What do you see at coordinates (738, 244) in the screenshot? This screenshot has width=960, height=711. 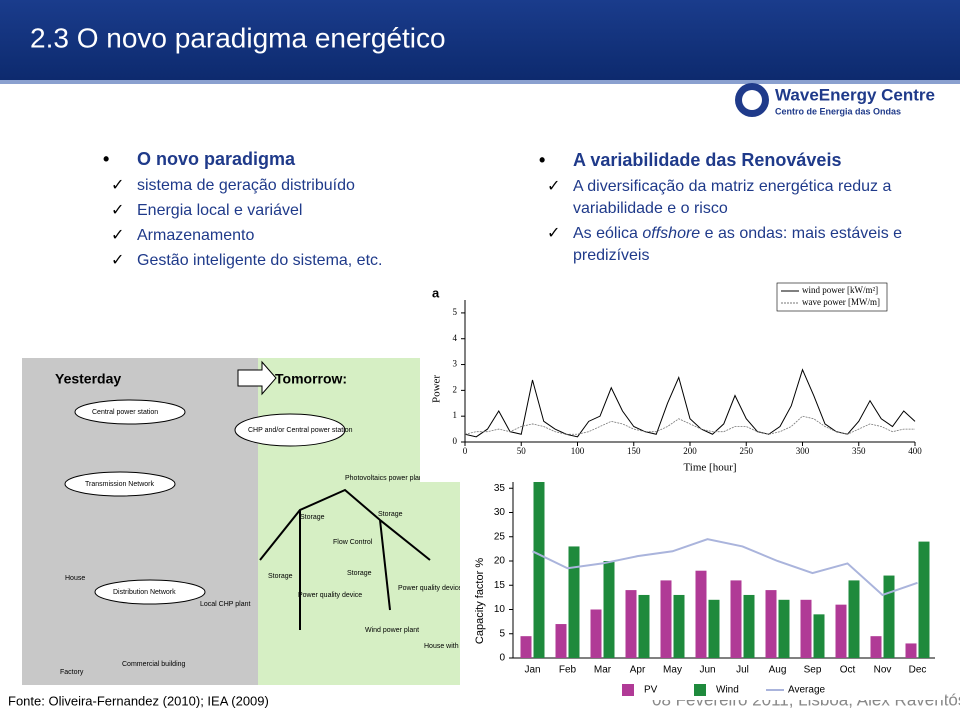 I see `list-text: e as ondas: mais estáveis e predizíveis` at bounding box center [738, 244].